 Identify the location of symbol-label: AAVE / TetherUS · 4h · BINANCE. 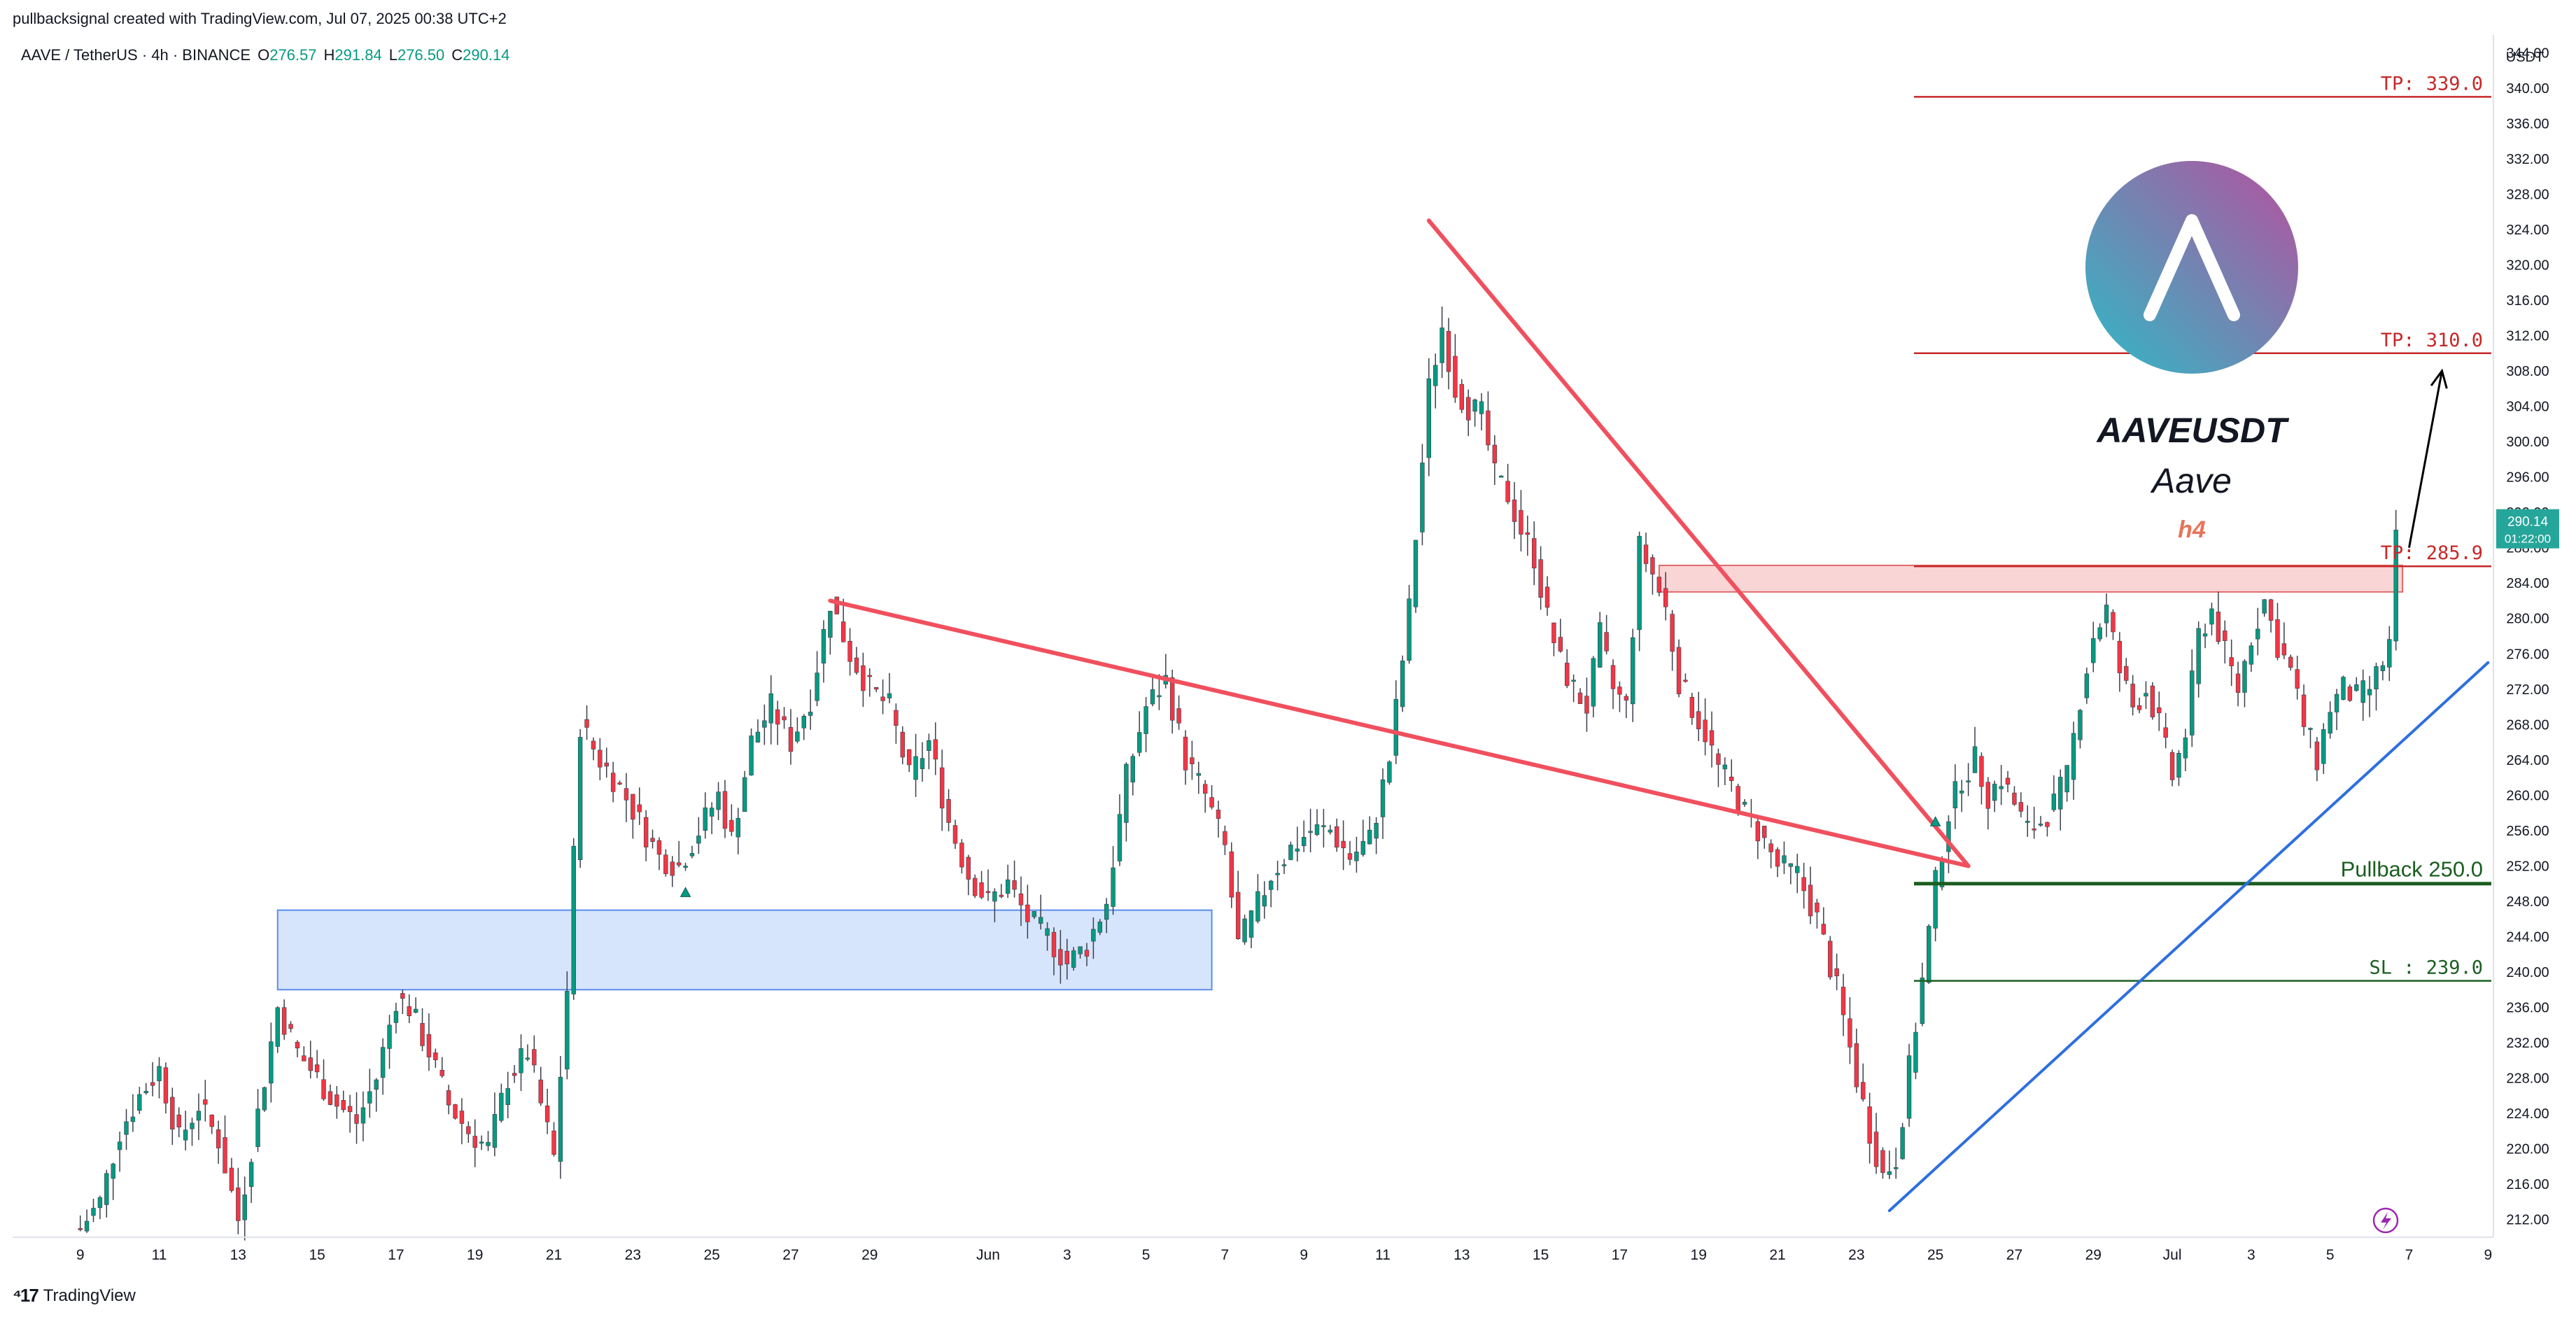
(136, 55).